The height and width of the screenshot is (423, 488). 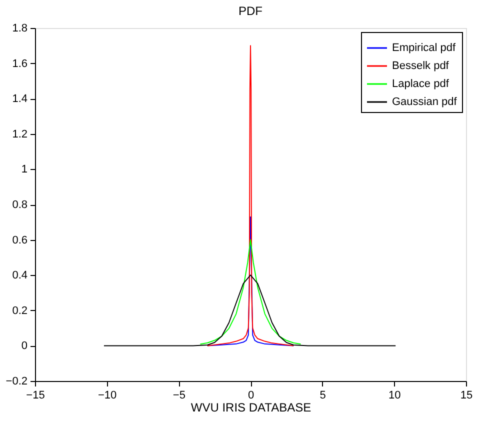 I want to click on y-tick-label: 0.6, so click(x=20, y=240).